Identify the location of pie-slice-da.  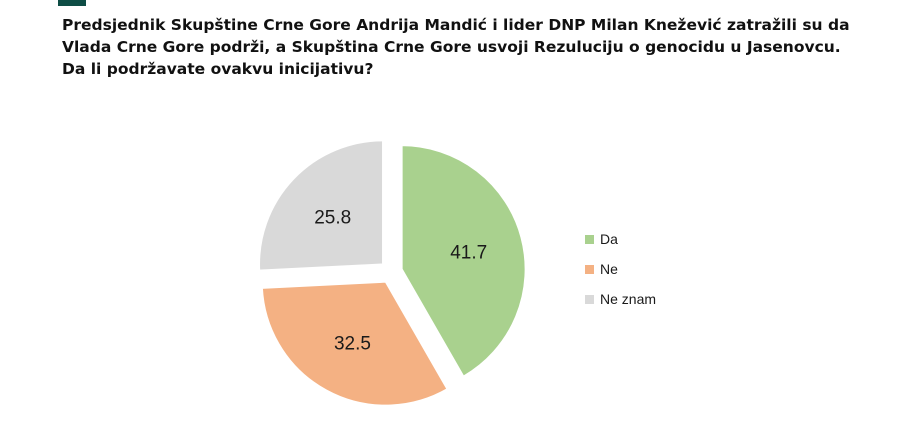
(463, 261).